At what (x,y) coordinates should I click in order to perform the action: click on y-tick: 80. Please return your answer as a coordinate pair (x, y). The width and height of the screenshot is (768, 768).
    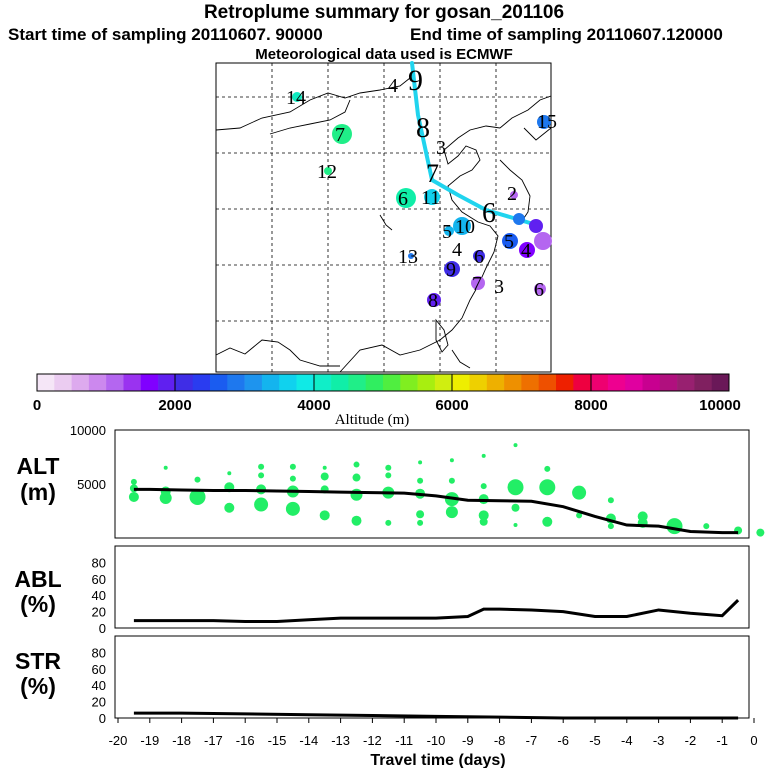
    Looking at the image, I should click on (99, 652).